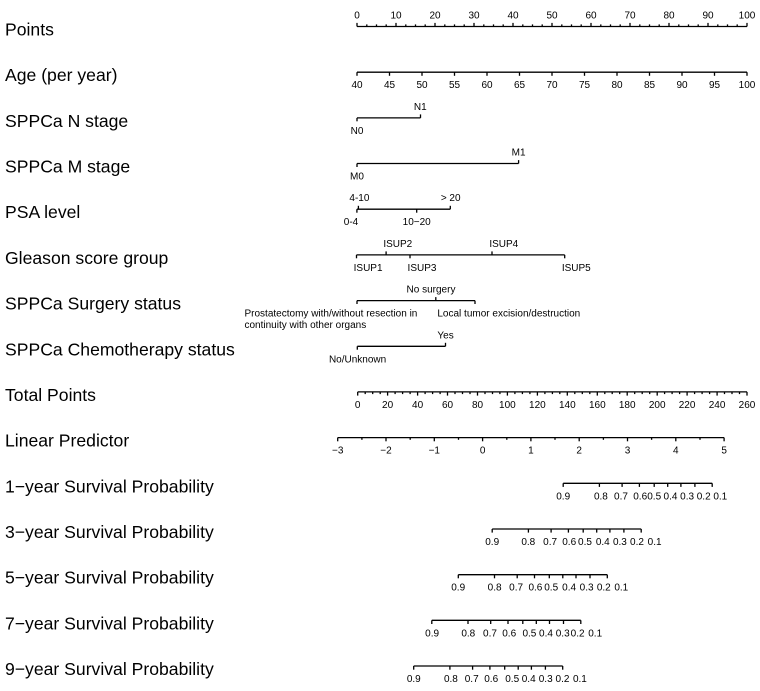 The image size is (760, 691). What do you see at coordinates (390, 85) in the screenshot?
I see `svg-text: 45` at bounding box center [390, 85].